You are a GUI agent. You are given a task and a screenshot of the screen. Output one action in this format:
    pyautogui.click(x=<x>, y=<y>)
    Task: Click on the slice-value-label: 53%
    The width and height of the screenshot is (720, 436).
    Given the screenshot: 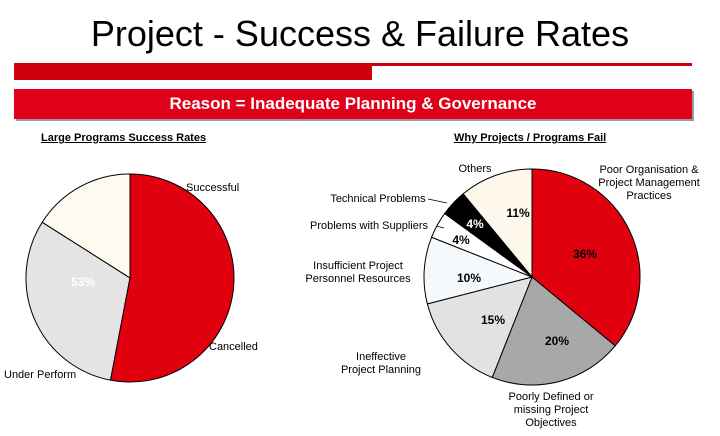 What is the action you would take?
    pyautogui.click(x=83, y=282)
    